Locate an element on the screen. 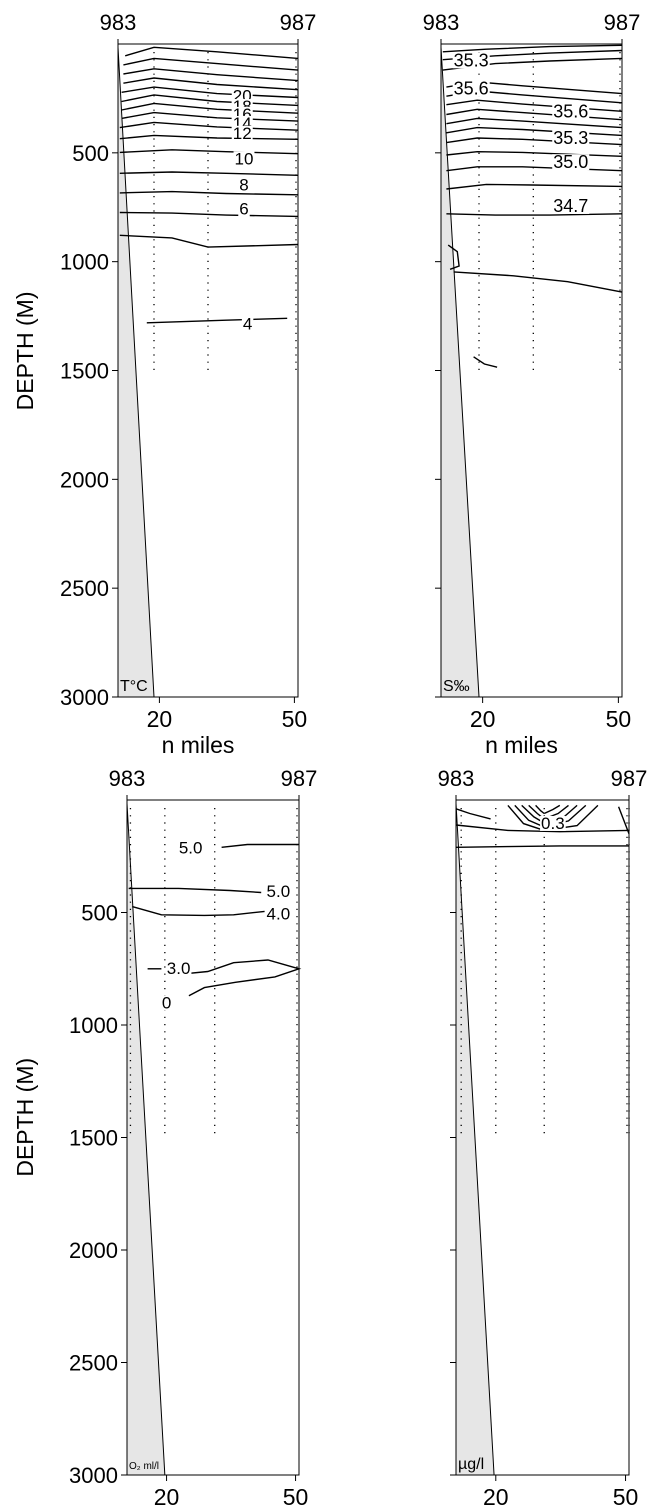  contour-label: 3.0 is located at coordinates (179, 968).